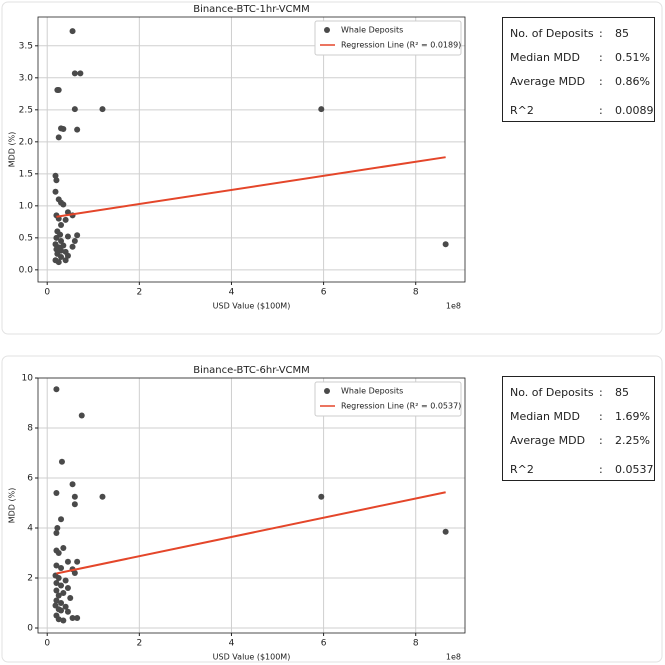 The height and width of the screenshot is (665, 665). Describe the element at coordinates (30, 529) in the screenshot. I see `y-tick-label: 4` at that location.